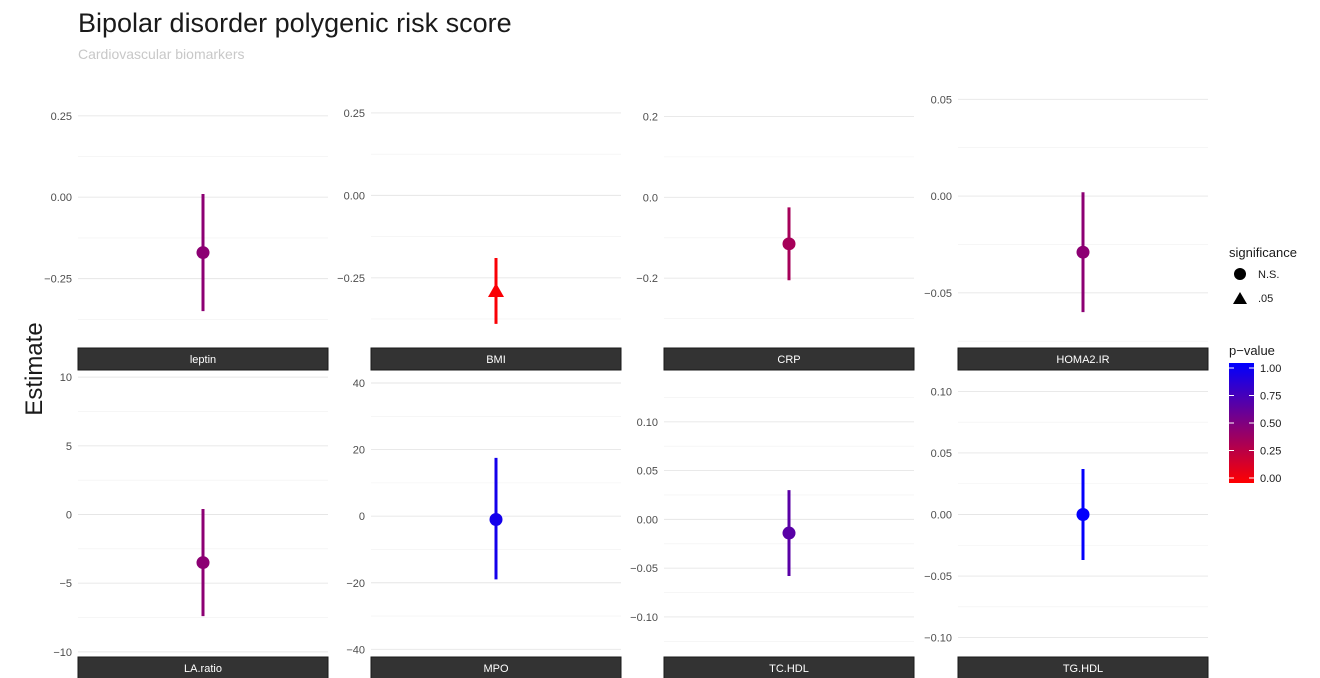 The image size is (1320, 678). I want to click on y-tick-label-mpo: −20, so click(355, 584).